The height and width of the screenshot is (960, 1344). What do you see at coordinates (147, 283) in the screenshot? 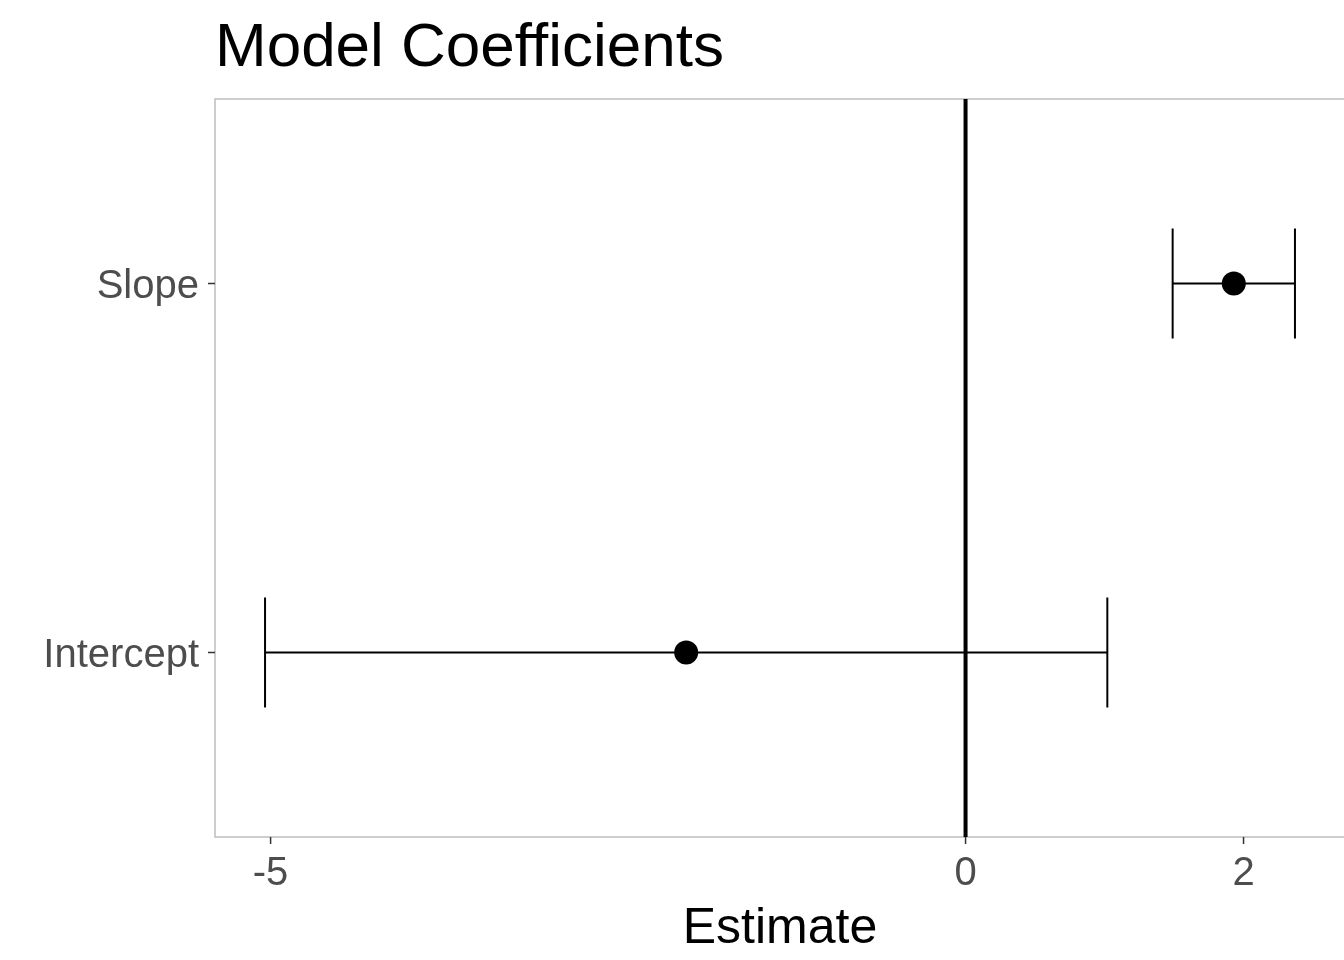
I see `y-tick-label: Slope` at bounding box center [147, 283].